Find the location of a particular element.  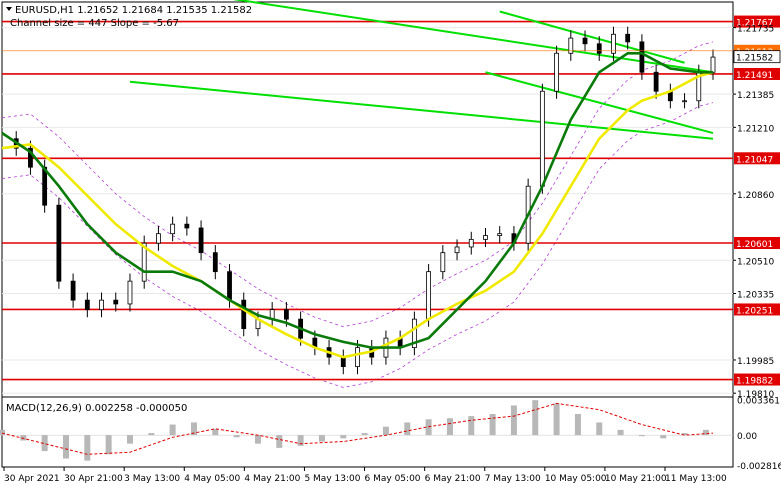

macd-signal-line is located at coordinates (357, 428).